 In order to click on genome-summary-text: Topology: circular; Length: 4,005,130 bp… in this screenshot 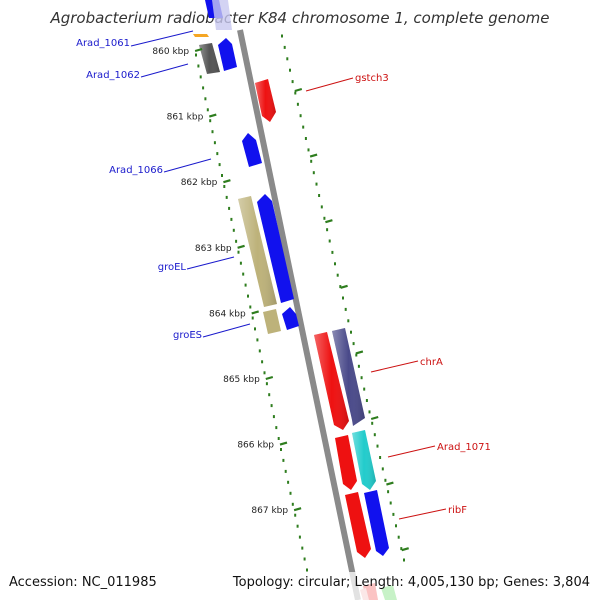, I will do `click(411, 582)`.